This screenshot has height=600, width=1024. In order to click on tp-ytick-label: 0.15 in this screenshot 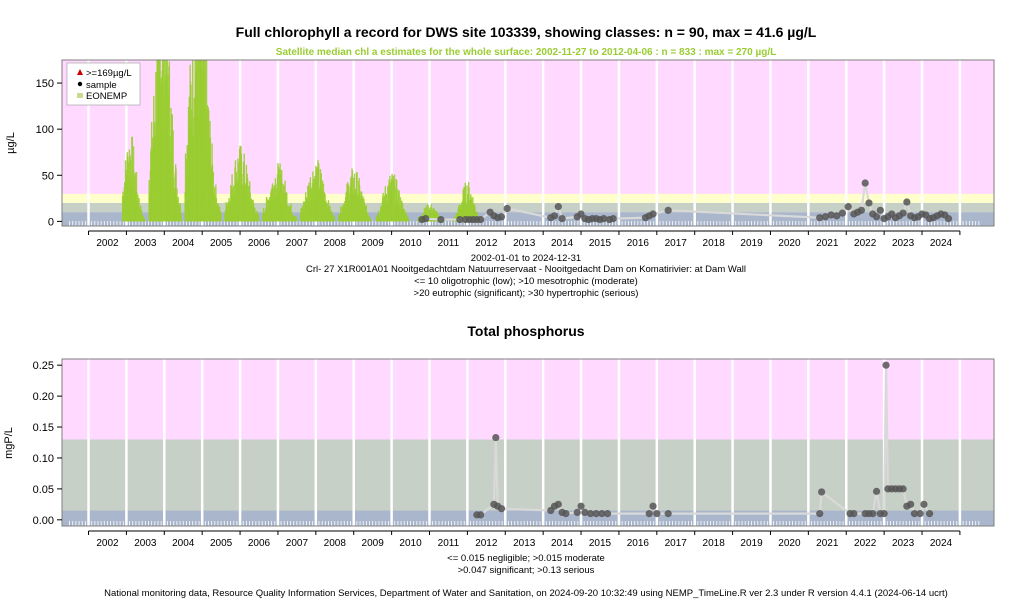, I will do `click(43, 428)`.